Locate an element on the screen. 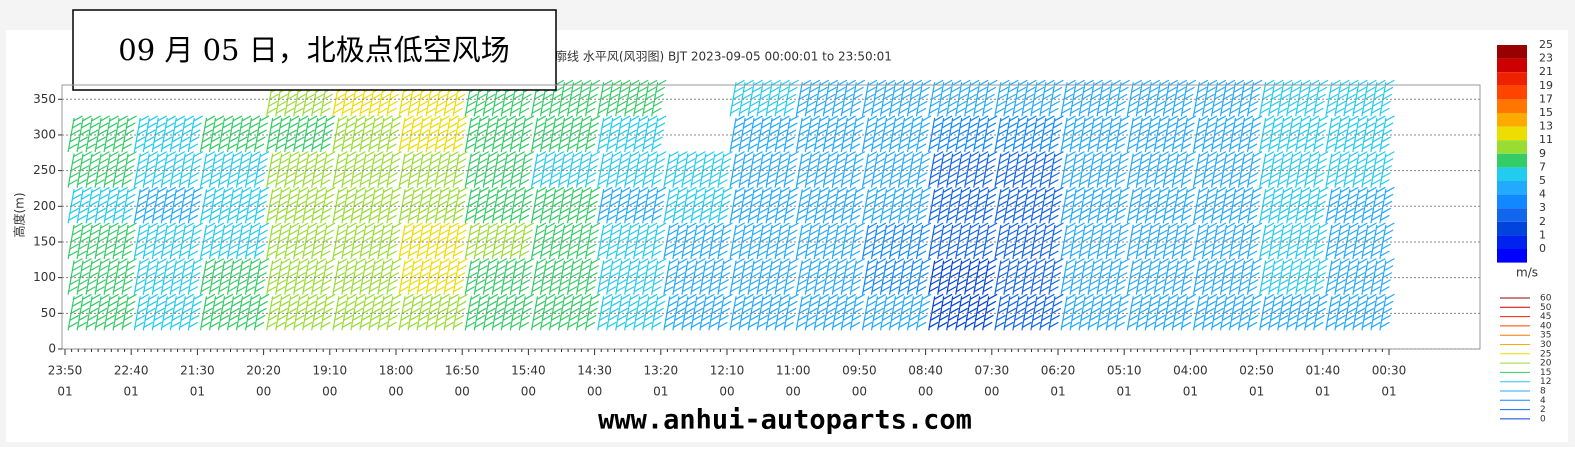  barb-legend-label: 8 is located at coordinates (1543, 392).